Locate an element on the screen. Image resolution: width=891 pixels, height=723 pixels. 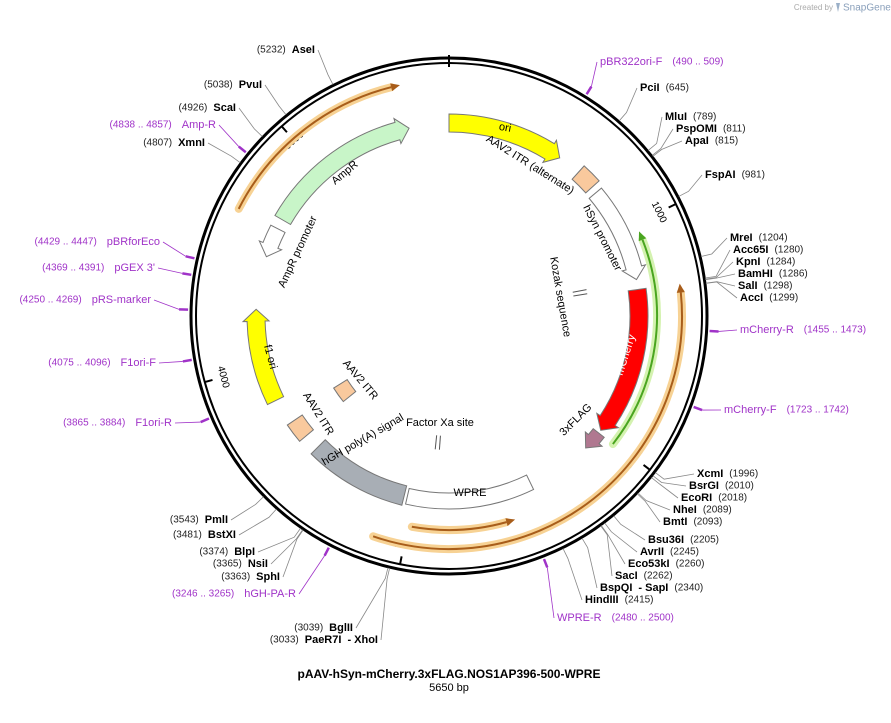
primer-range: (3865 .. 3884) is located at coordinates (94, 423).